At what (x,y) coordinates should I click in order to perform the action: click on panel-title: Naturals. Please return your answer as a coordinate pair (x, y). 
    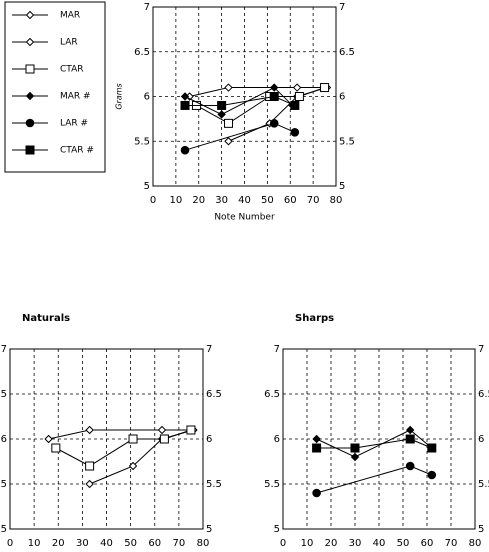
    Looking at the image, I should click on (46, 318).